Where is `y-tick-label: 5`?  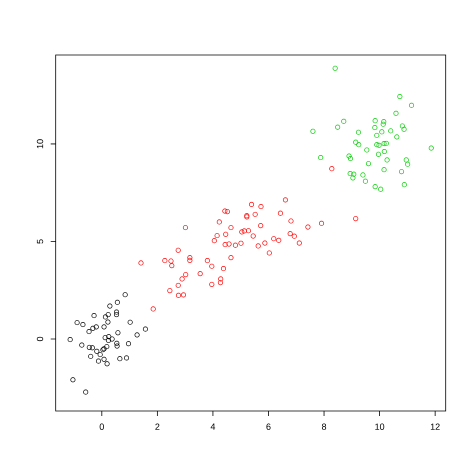 y-tick-label: 5 is located at coordinates (40, 241).